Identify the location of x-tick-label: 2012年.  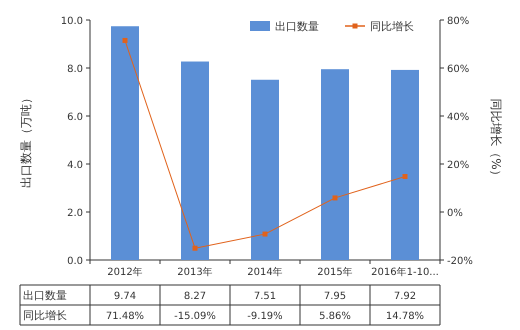
(125, 272).